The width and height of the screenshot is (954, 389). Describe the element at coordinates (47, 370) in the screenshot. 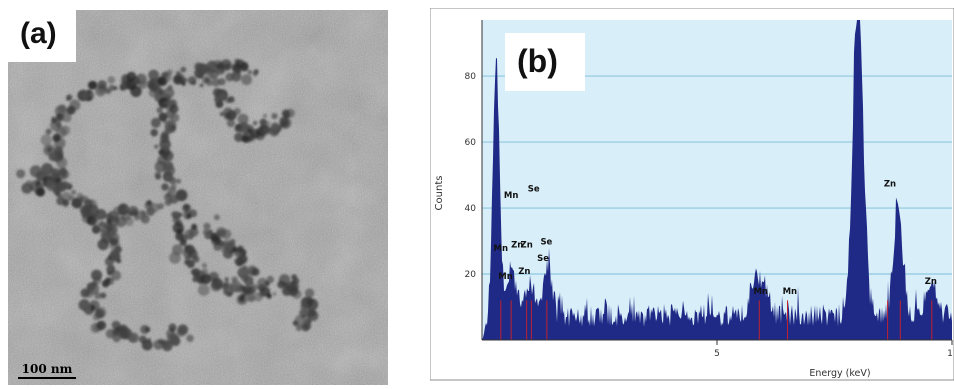

I see `scale-bar: 100 nm` at that location.